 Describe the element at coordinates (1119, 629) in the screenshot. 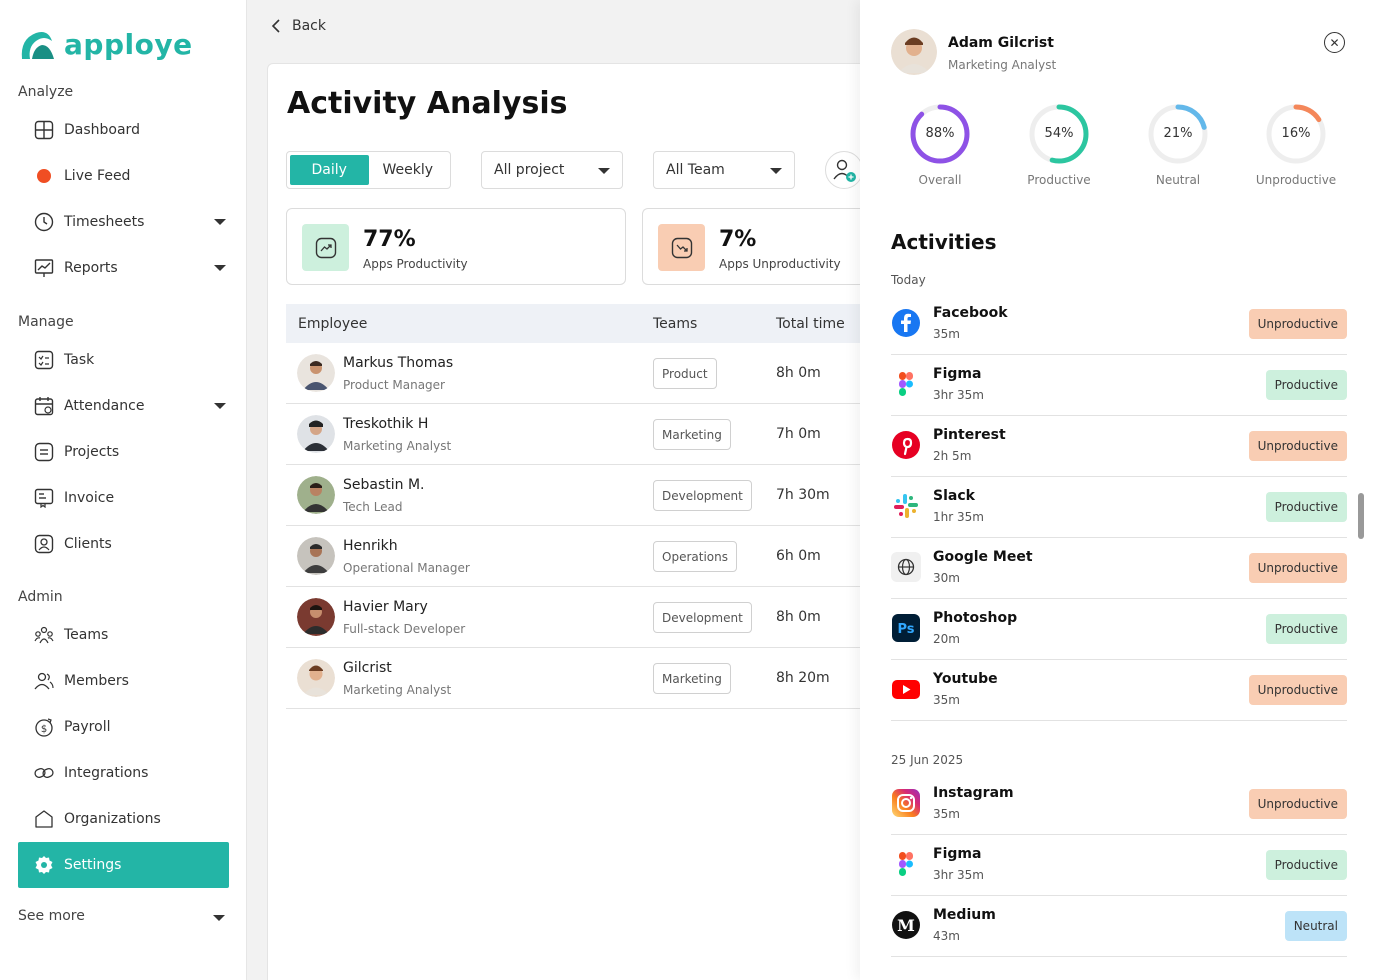

I see `activity-item: Ps Photoshop 20m Productive` at that location.